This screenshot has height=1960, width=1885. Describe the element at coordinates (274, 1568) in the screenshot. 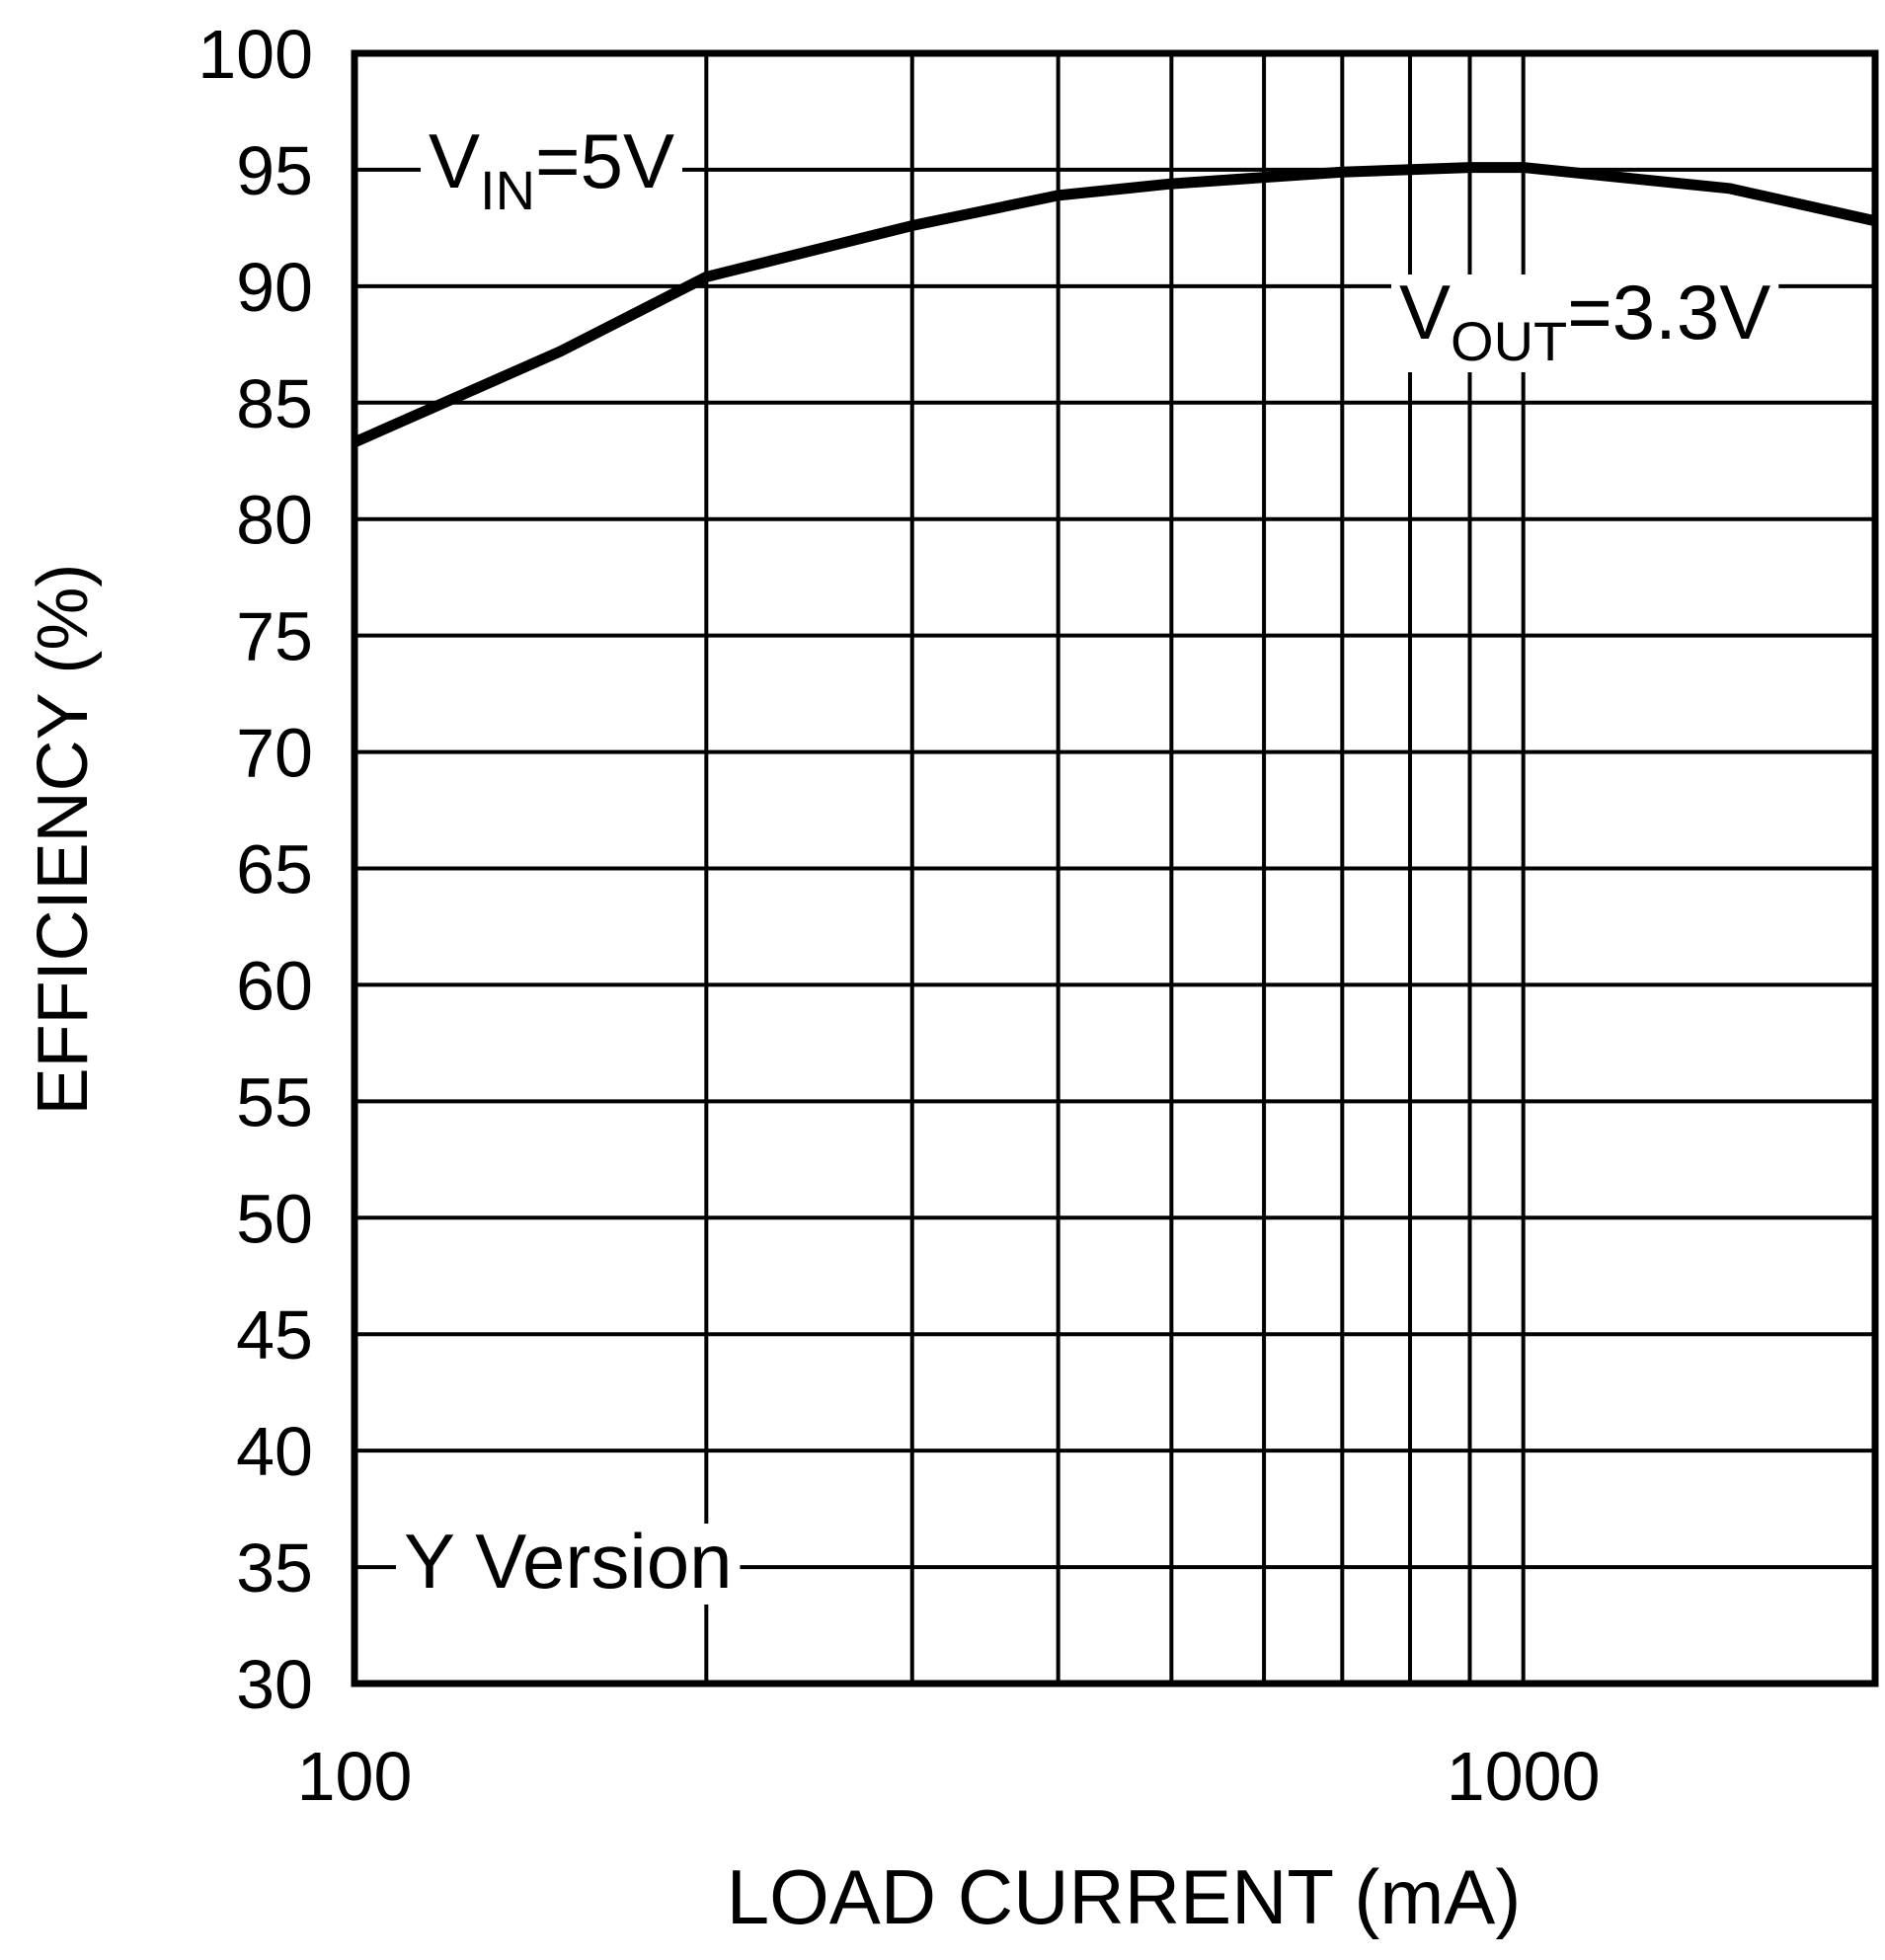

I see `y-tick-label: 35` at that location.